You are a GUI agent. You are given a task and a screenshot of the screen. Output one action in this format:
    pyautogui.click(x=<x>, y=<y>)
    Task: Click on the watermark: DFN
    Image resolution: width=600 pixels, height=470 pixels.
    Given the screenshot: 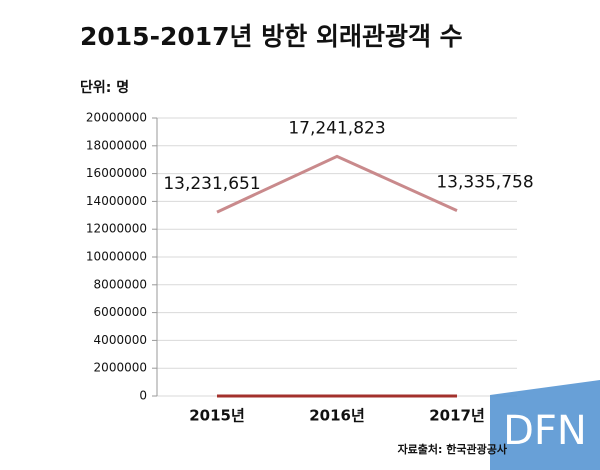 What is the action you would take?
    pyautogui.click(x=545, y=431)
    